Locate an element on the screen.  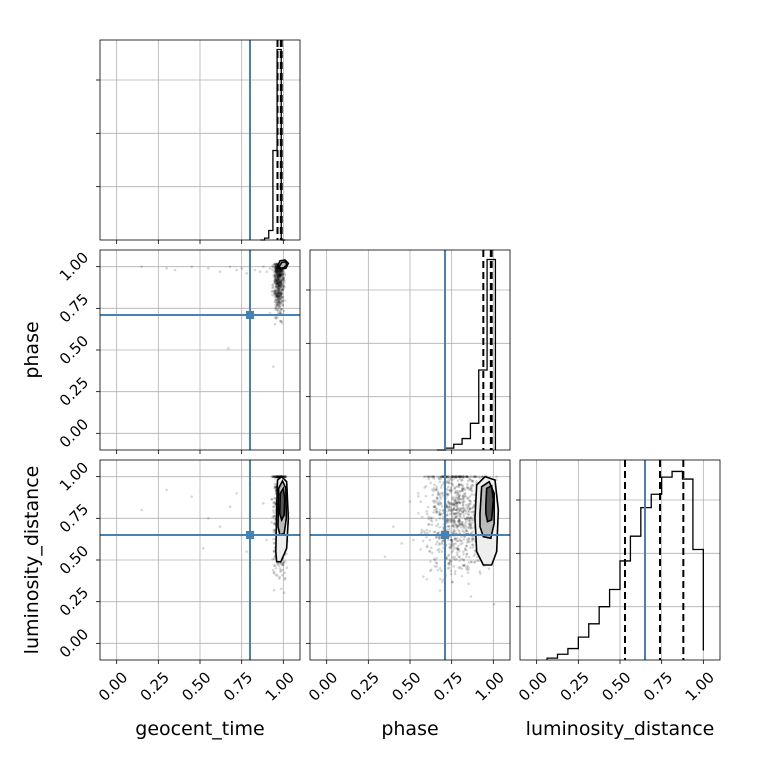
truth-marker is located at coordinates (250, 315).